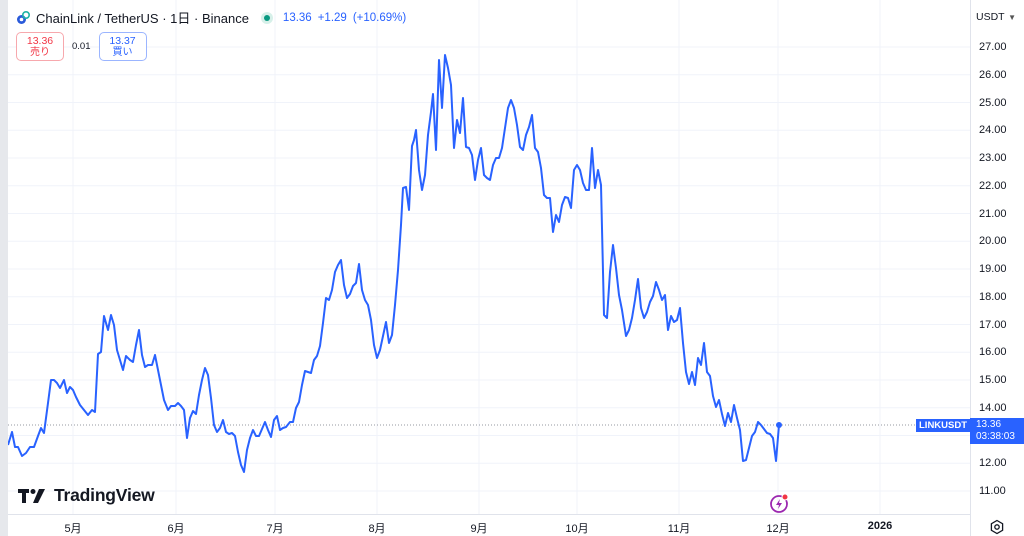  What do you see at coordinates (943, 425) in the screenshot?
I see `symbol-price-label: LINKUSDT` at bounding box center [943, 425].